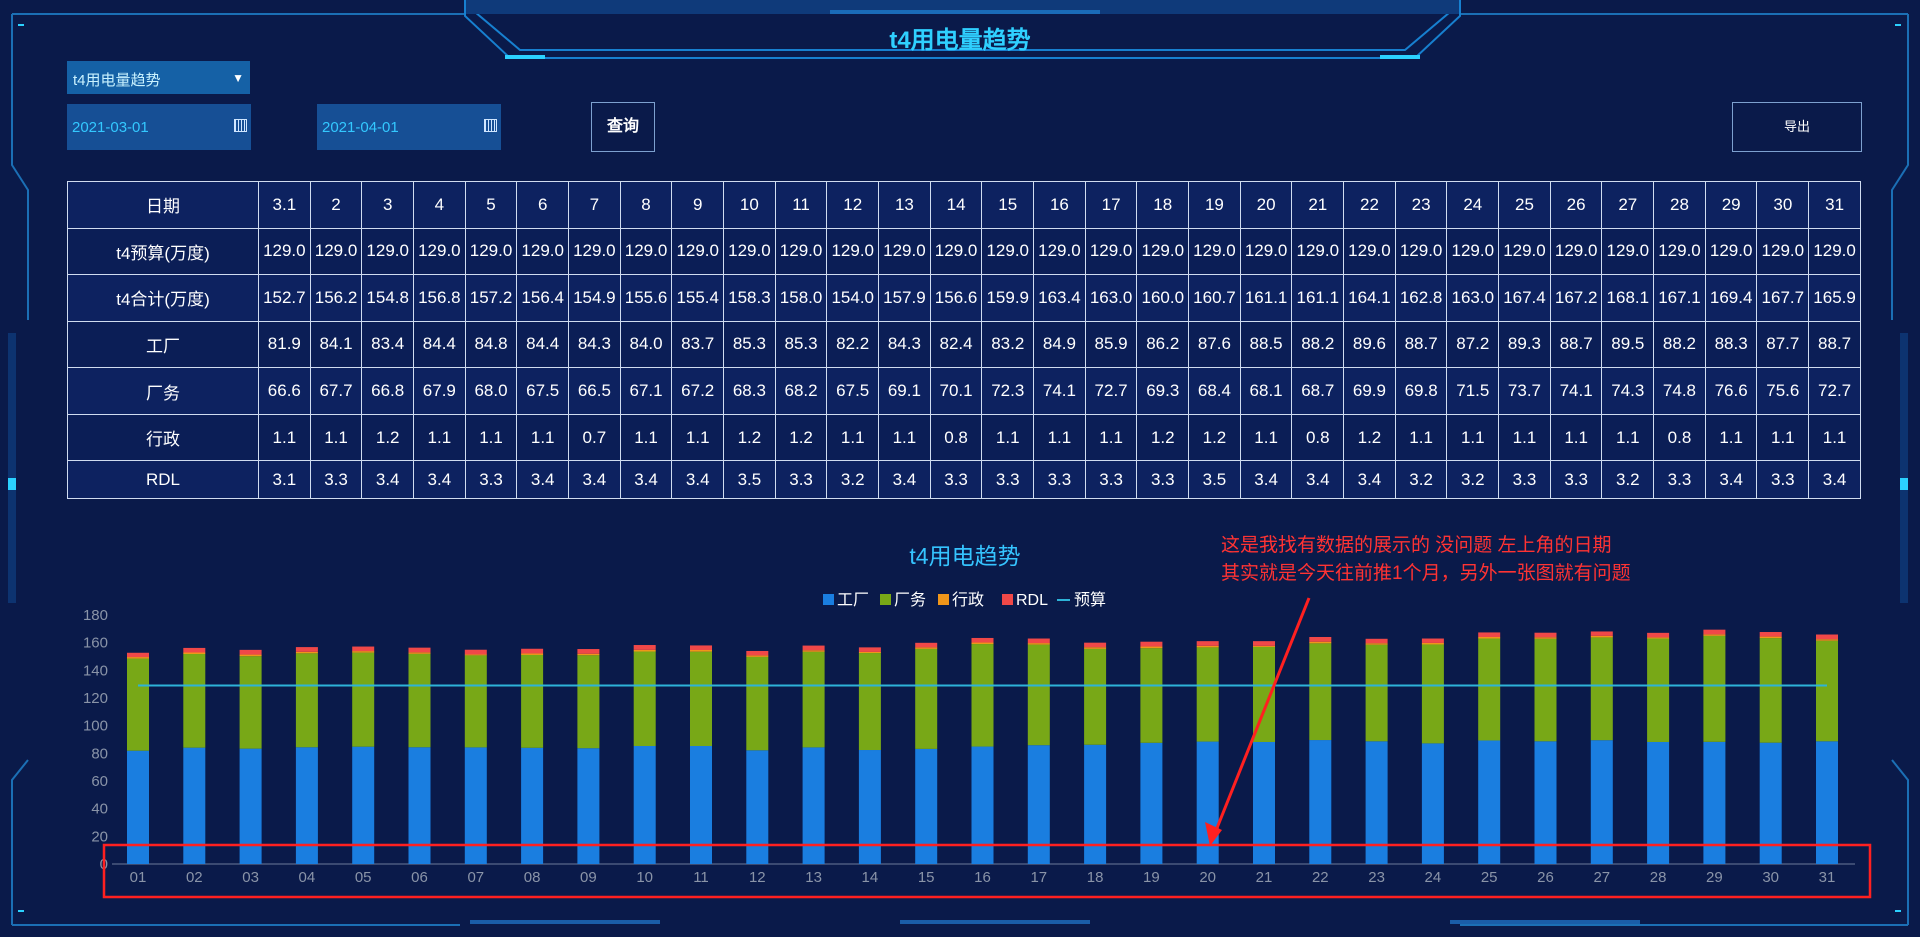  I want to click on table-cell: 67.2, so click(698, 391).